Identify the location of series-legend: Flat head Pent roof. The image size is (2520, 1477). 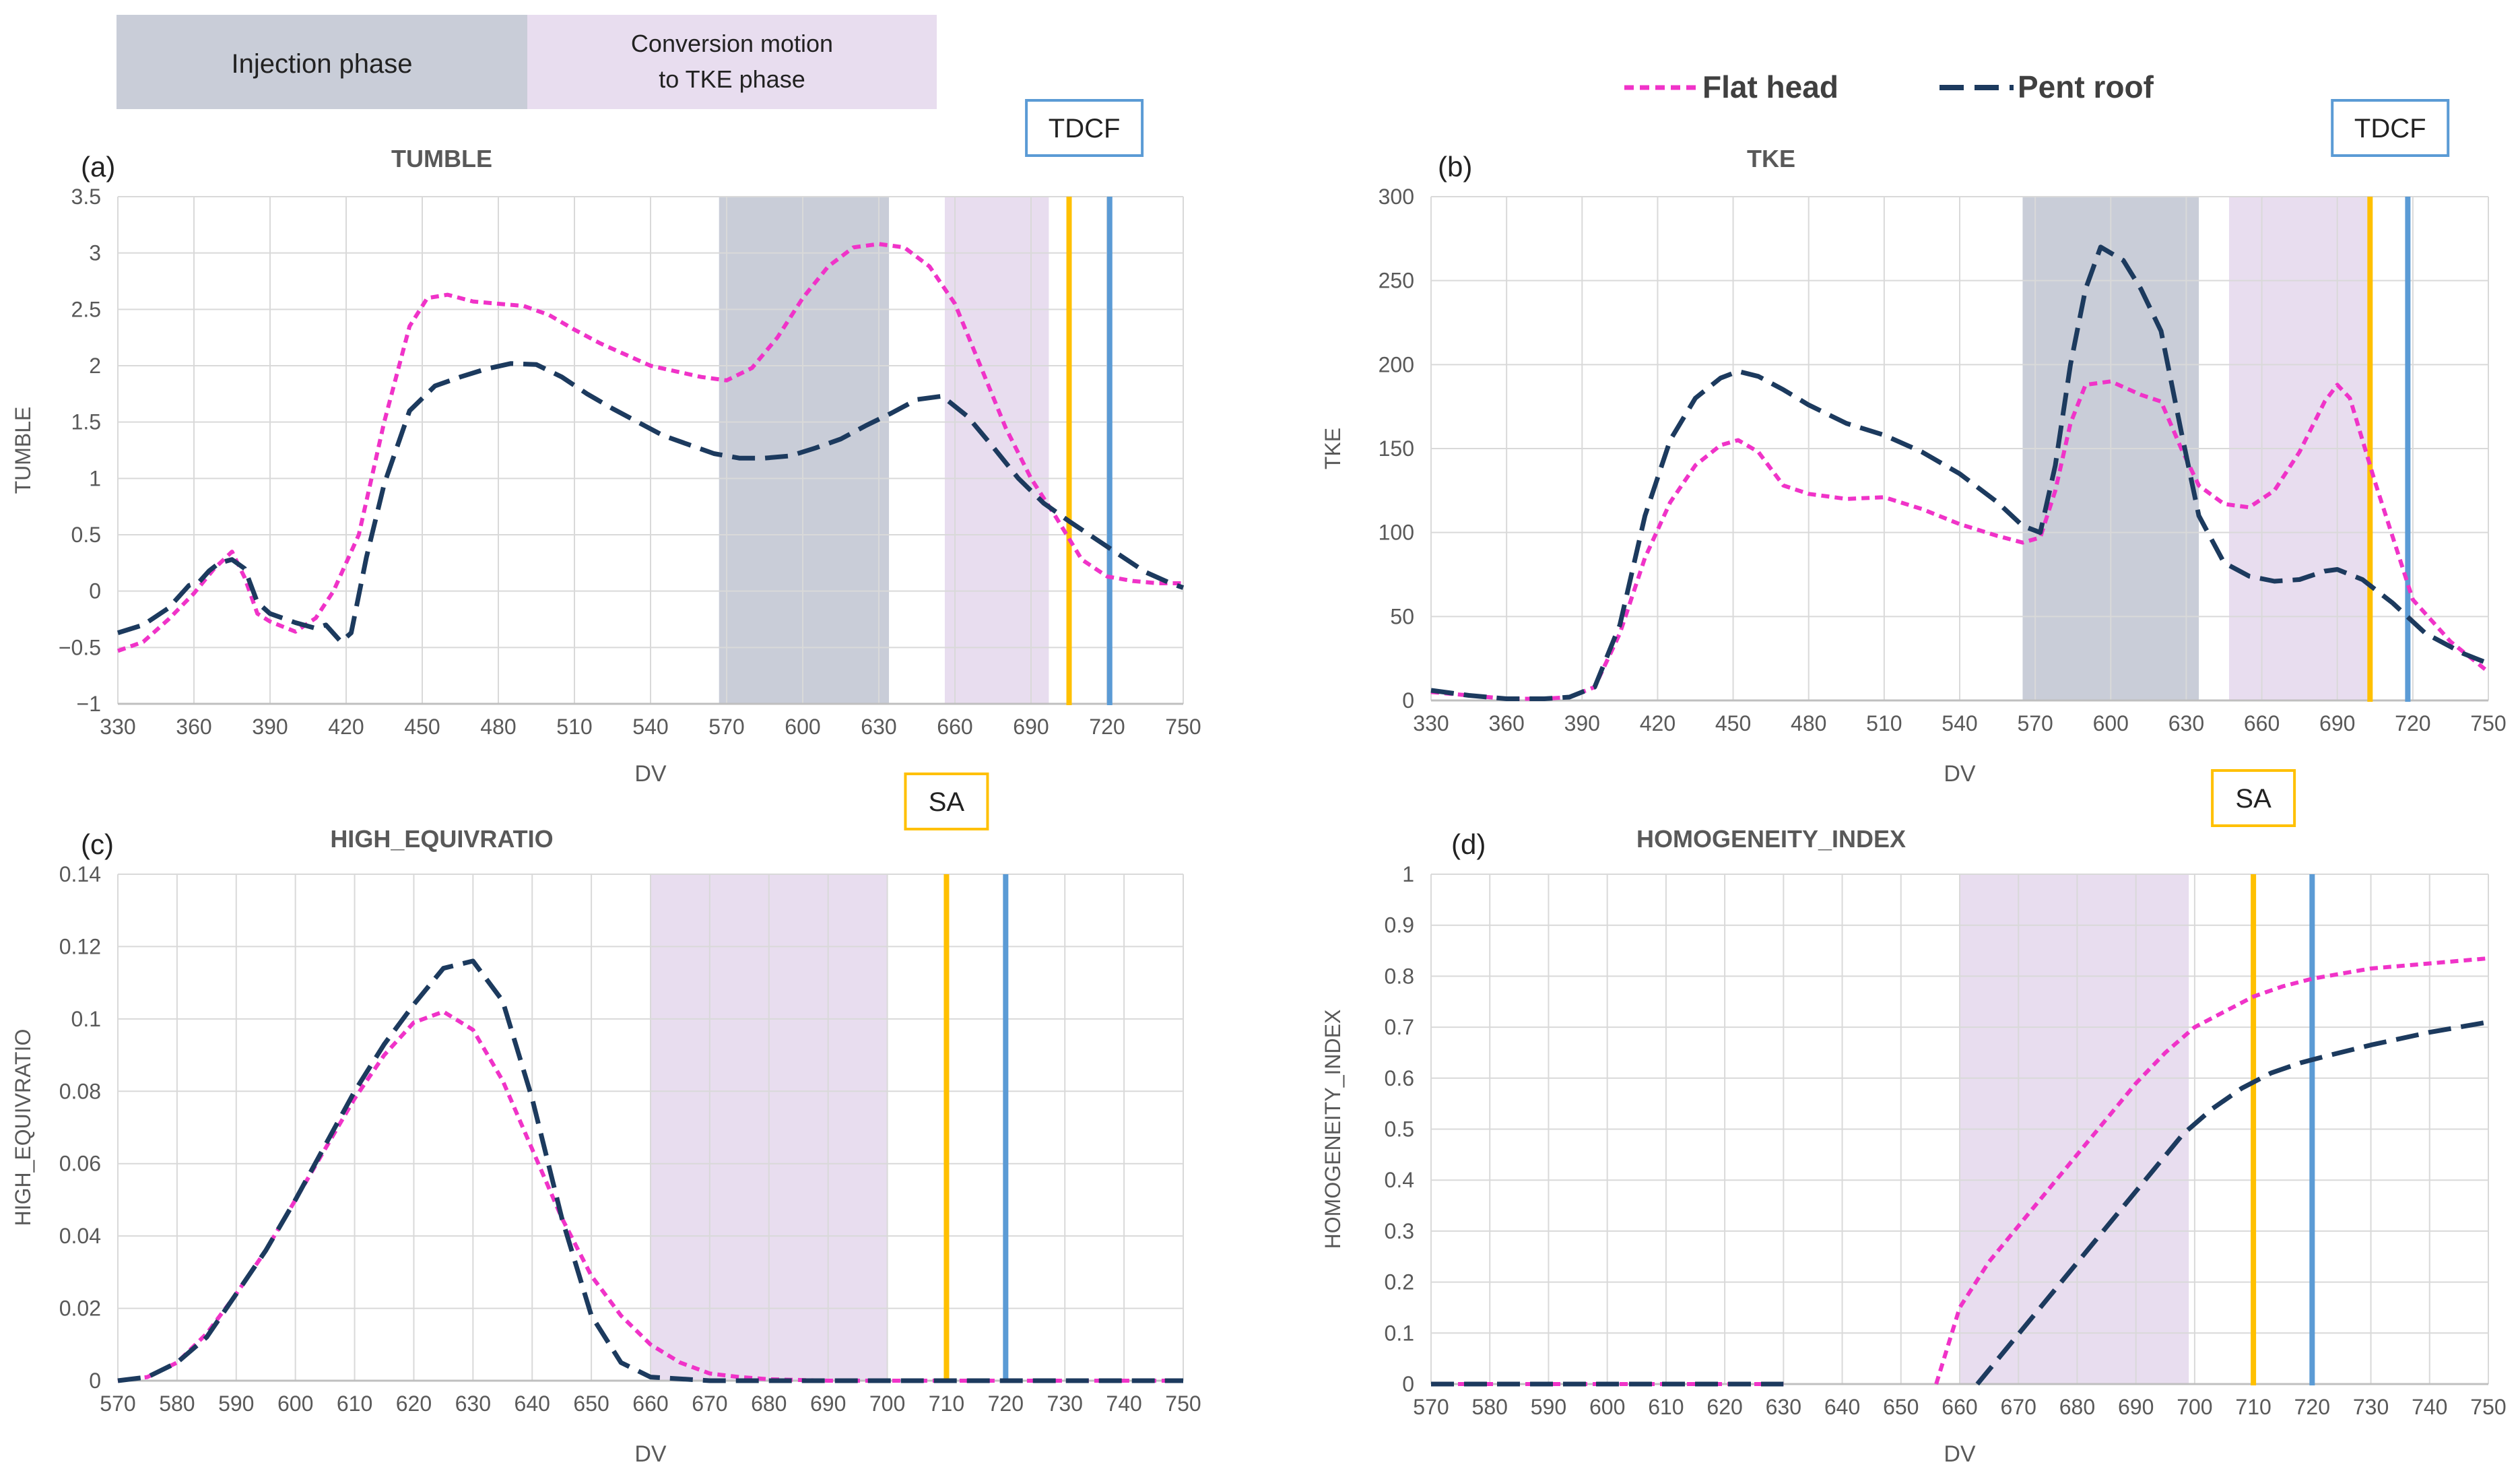
(1889, 86).